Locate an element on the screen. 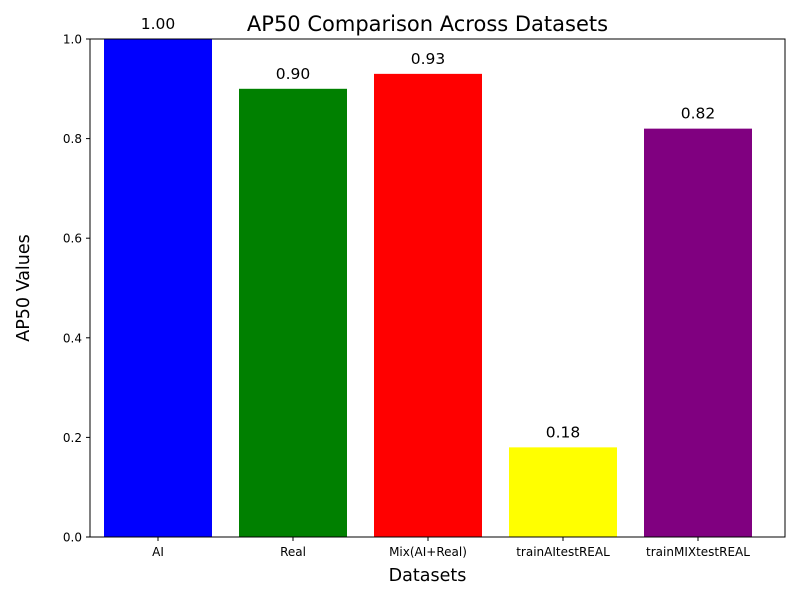  bar-value-label: 1.00 is located at coordinates (158, 24).